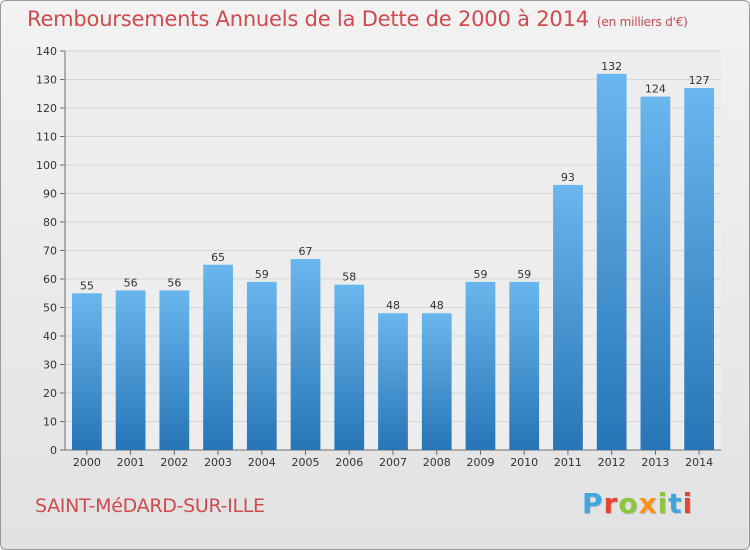  I want to click on y-tick-label: 140, so click(46, 51).